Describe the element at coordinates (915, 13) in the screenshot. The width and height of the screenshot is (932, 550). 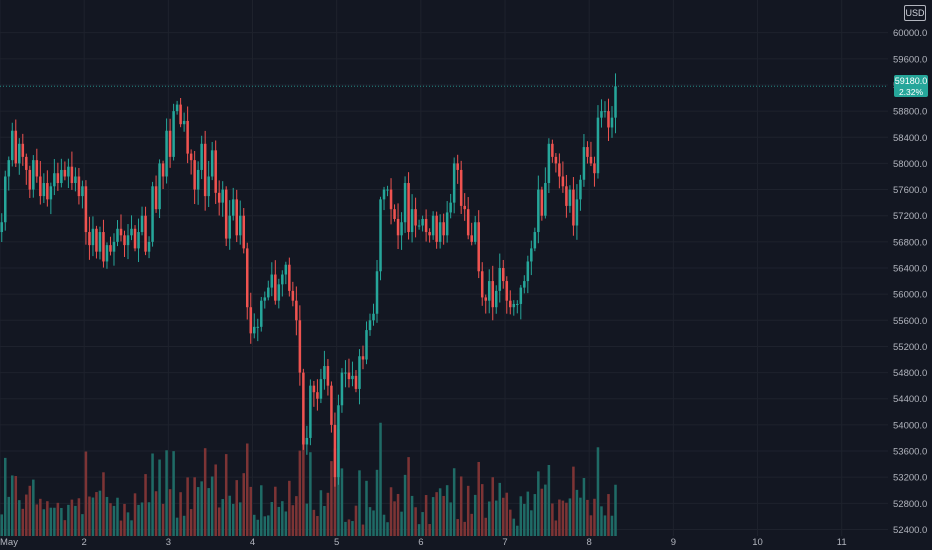
I see `currency-label: USD` at that location.